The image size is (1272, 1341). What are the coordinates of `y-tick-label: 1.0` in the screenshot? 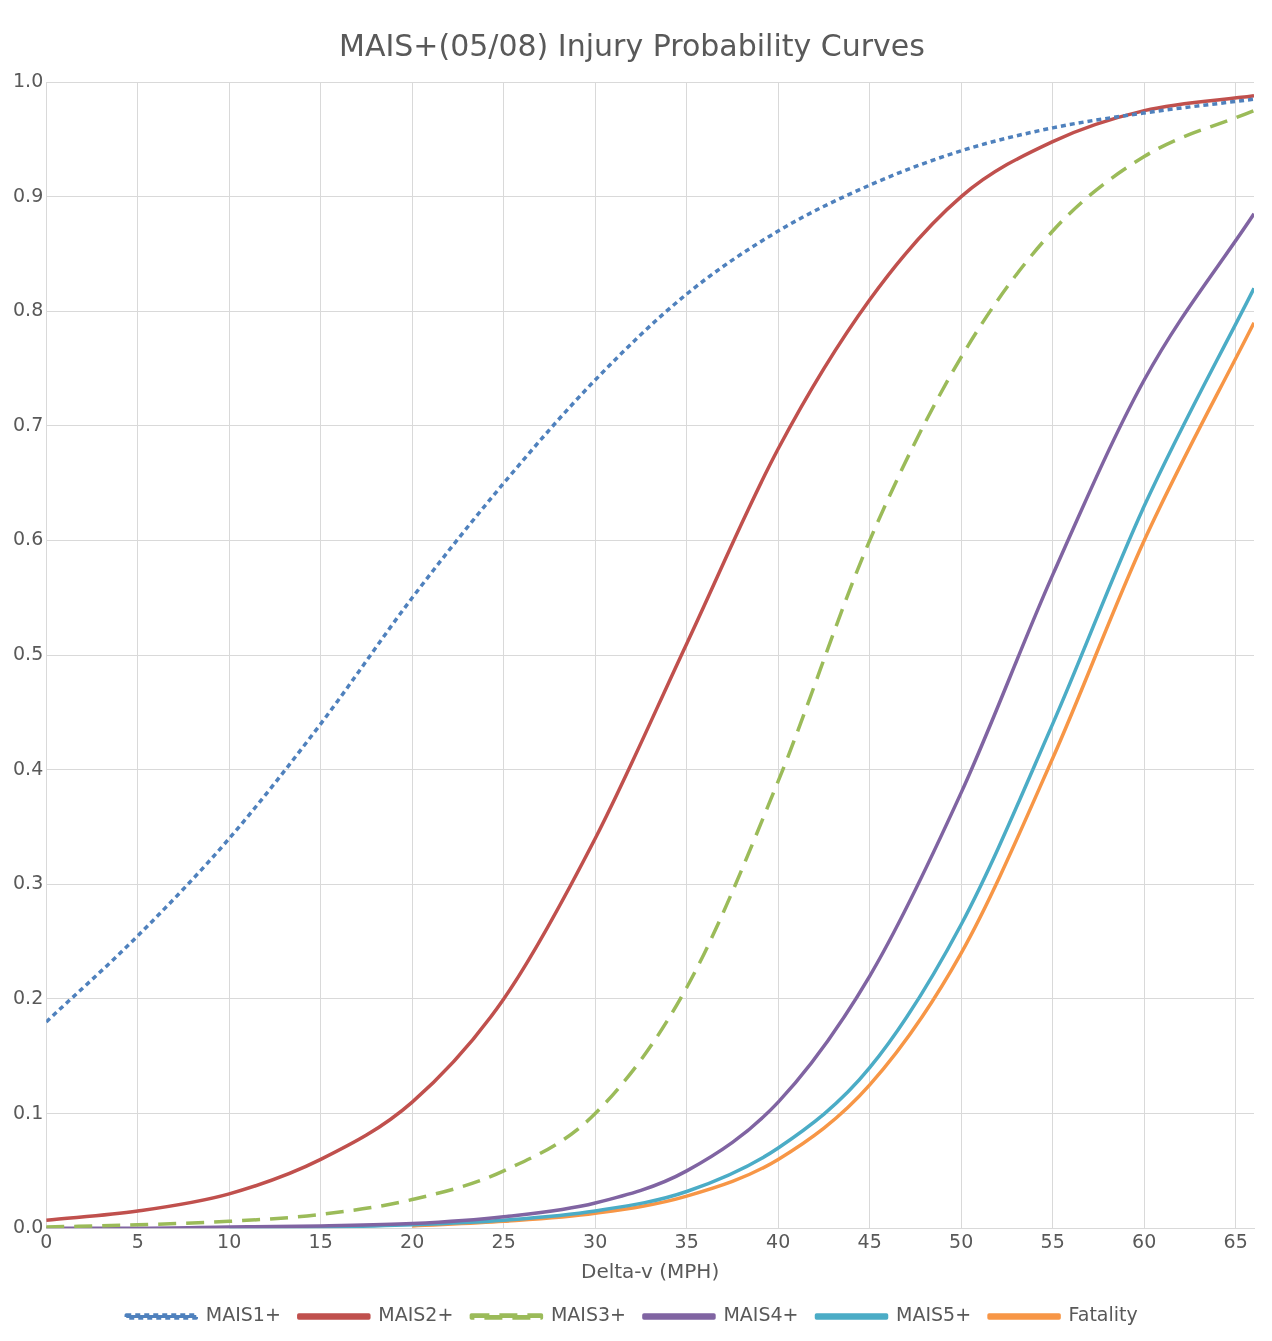 It's located at (28, 79).